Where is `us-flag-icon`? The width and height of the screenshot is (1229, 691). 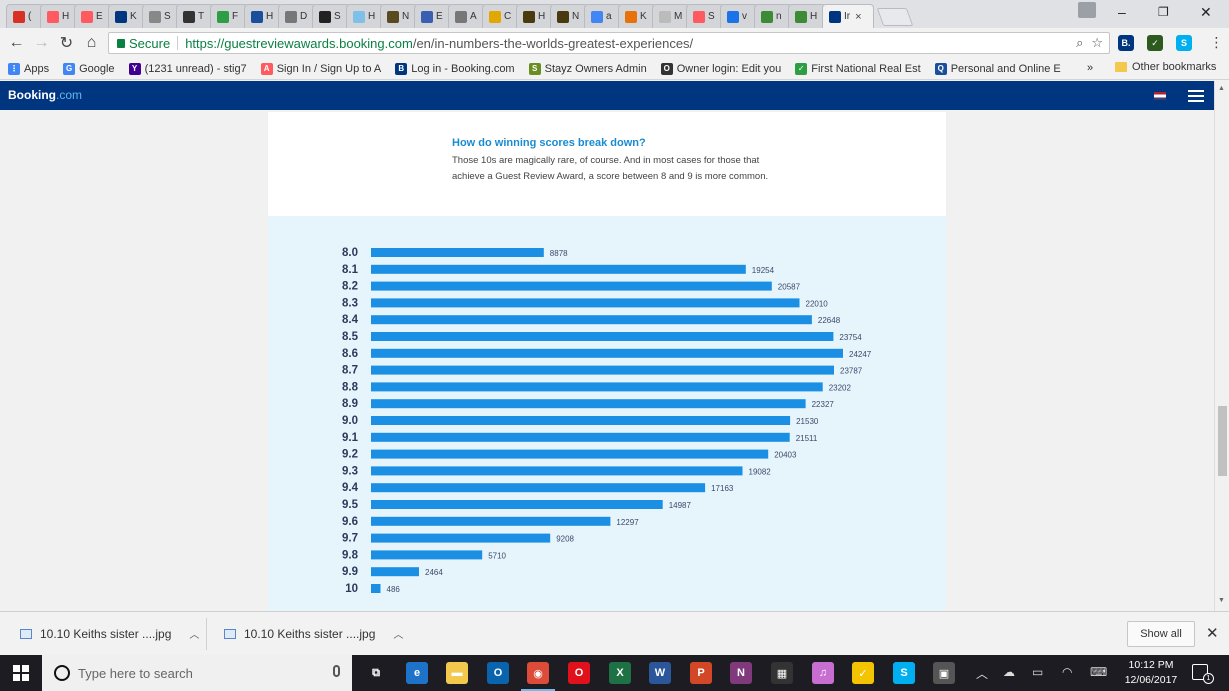 us-flag-icon is located at coordinates (1160, 96).